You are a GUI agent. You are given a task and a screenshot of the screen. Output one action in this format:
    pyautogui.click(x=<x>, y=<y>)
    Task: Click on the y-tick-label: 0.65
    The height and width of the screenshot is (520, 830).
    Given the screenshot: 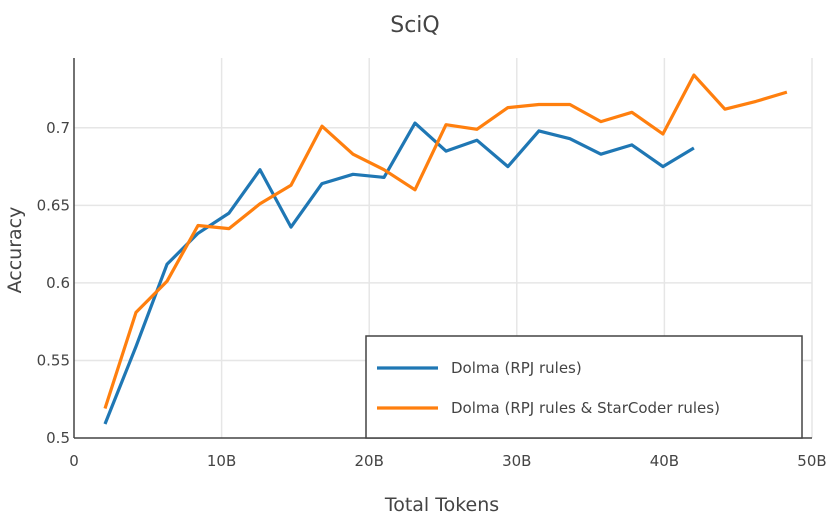 What is the action you would take?
    pyautogui.click(x=53, y=205)
    